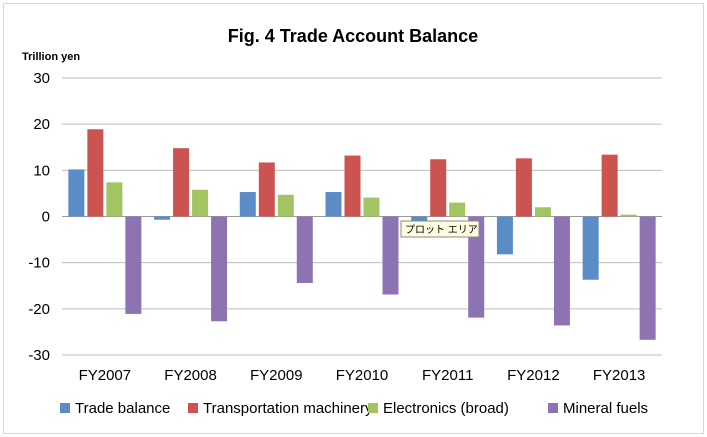  What do you see at coordinates (288, 408) in the screenshot?
I see `legend-label: Transportation machinery` at bounding box center [288, 408].